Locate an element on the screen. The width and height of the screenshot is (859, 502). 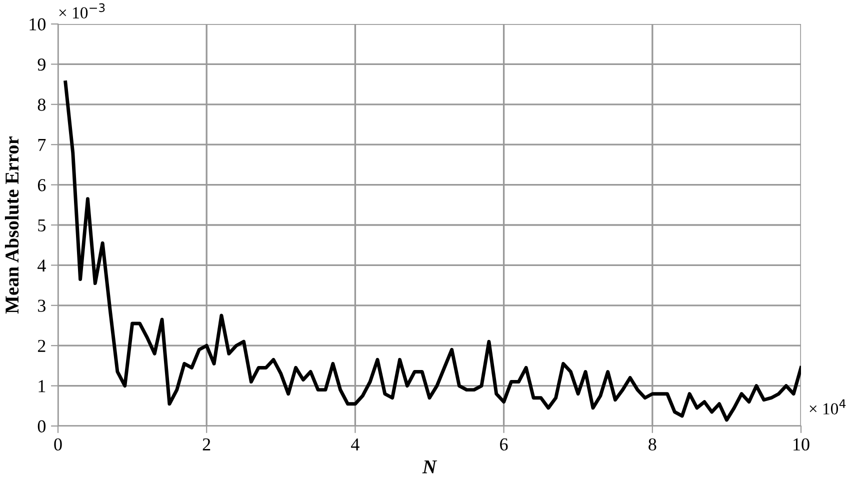
x-tick-label: 10 is located at coordinates (802, 444).